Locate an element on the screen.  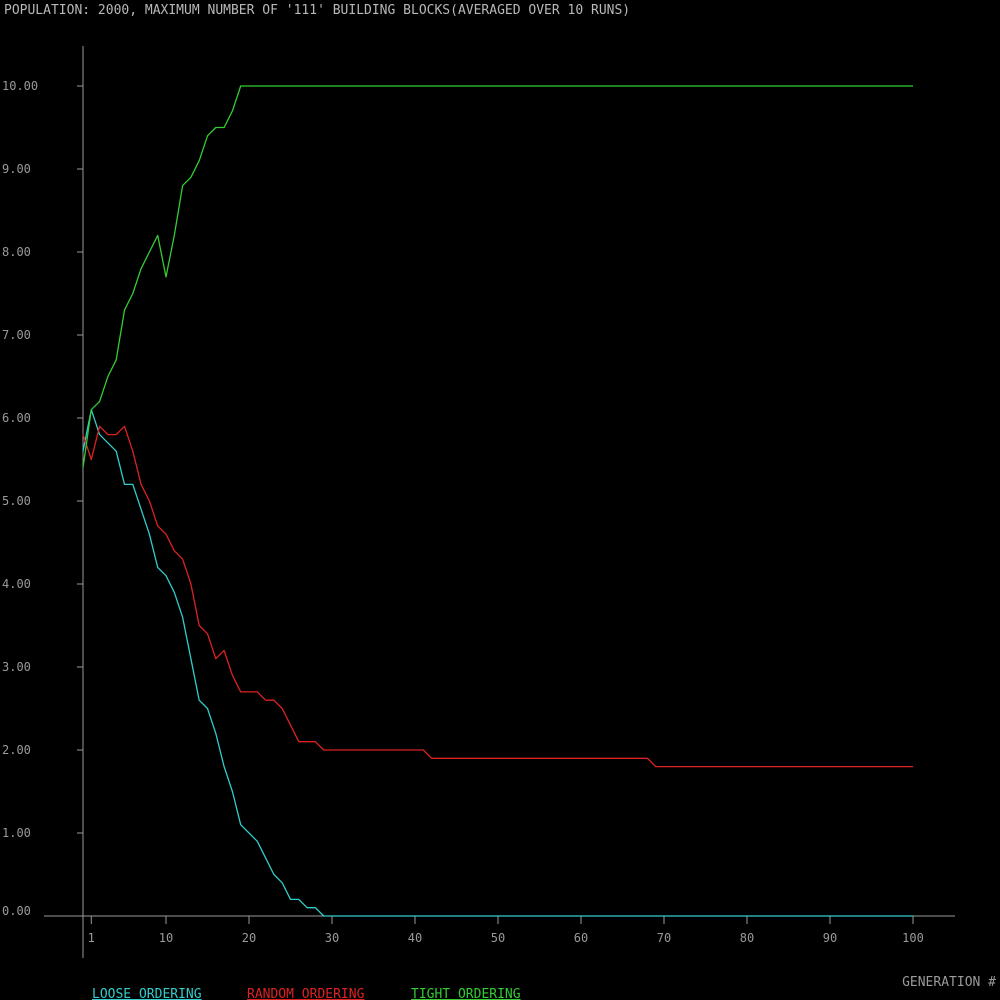
y-tick-label: 1.00 is located at coordinates (16, 833).